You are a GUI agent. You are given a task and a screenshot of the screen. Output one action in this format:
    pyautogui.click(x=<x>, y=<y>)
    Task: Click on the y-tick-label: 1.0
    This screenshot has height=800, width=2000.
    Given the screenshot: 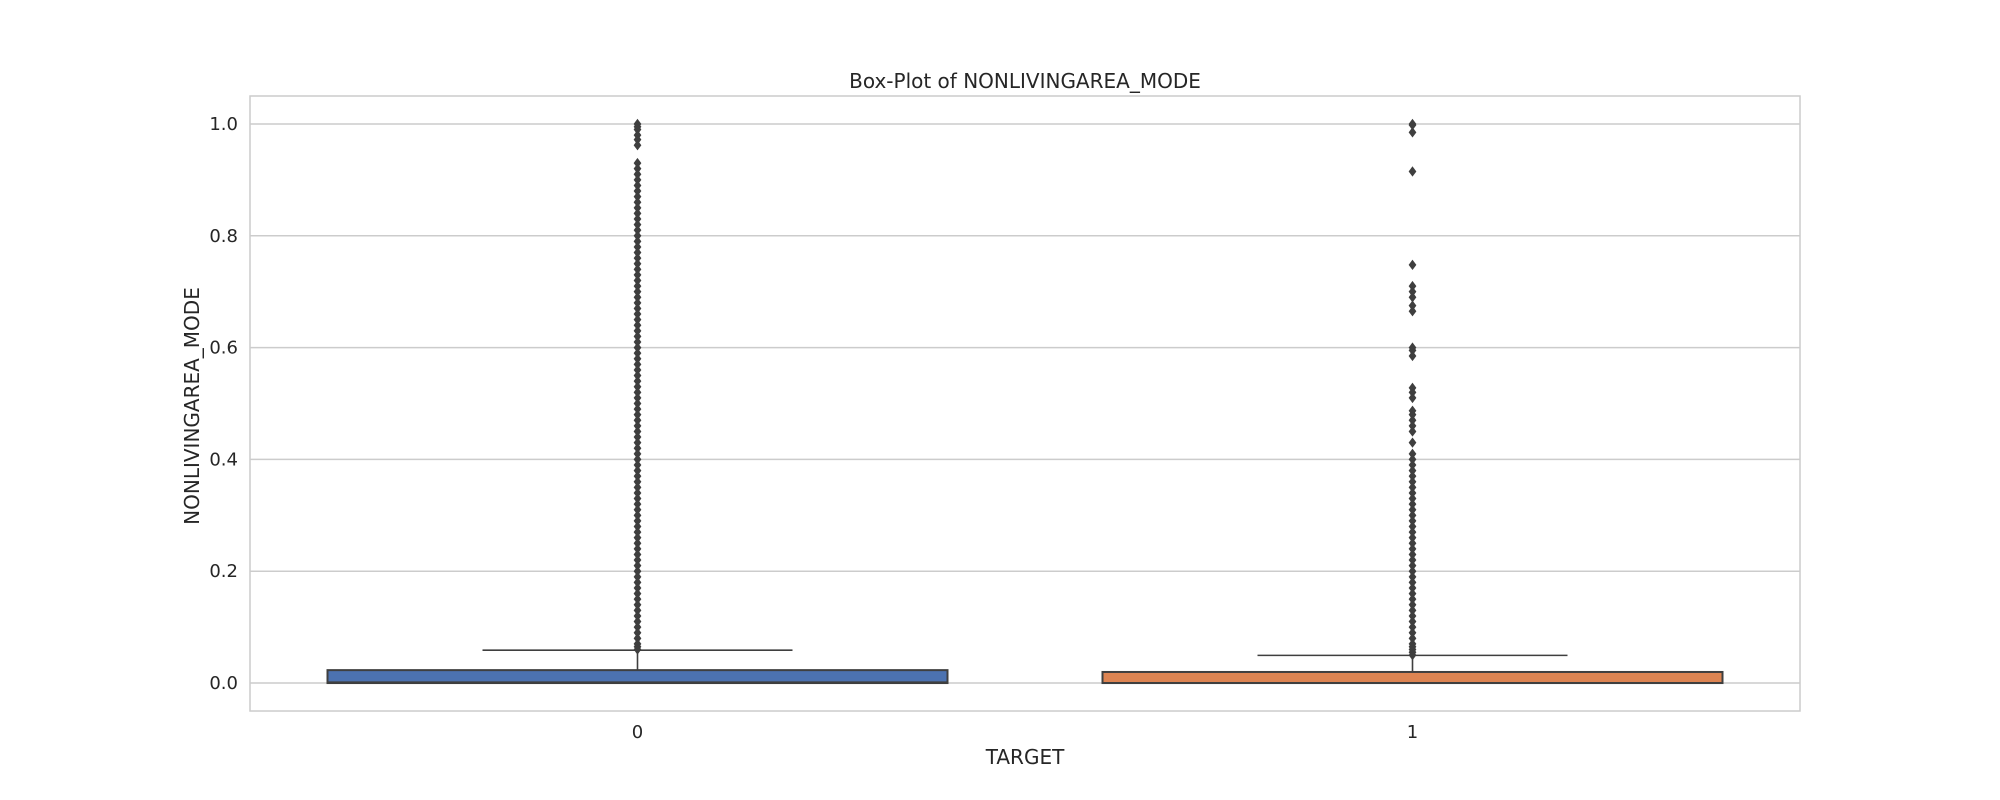 What is the action you would take?
    pyautogui.click(x=223, y=124)
    